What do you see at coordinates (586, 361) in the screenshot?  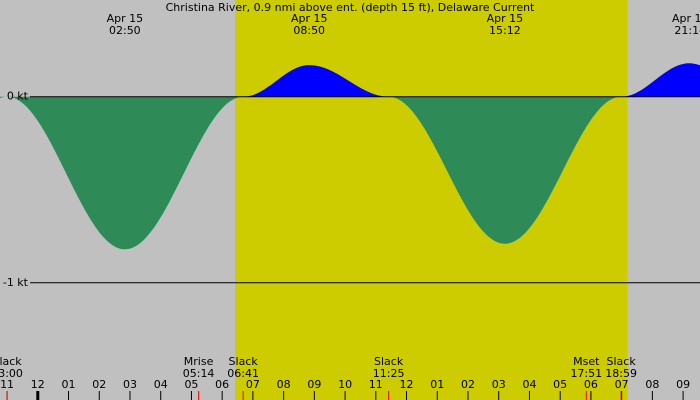 I see `event-label: Mset` at bounding box center [586, 361].